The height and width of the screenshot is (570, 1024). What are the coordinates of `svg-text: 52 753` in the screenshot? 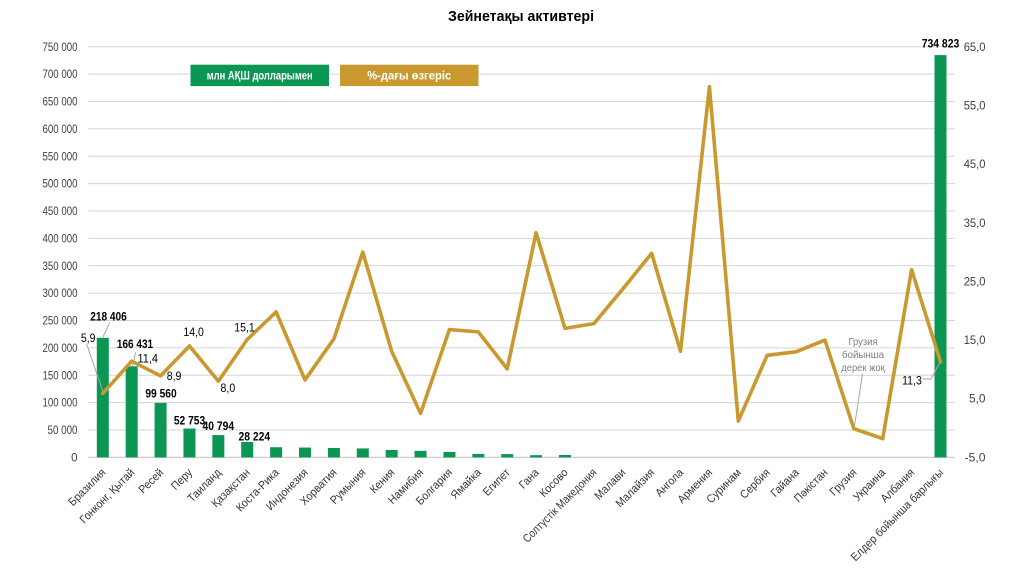 It's located at (190, 421).